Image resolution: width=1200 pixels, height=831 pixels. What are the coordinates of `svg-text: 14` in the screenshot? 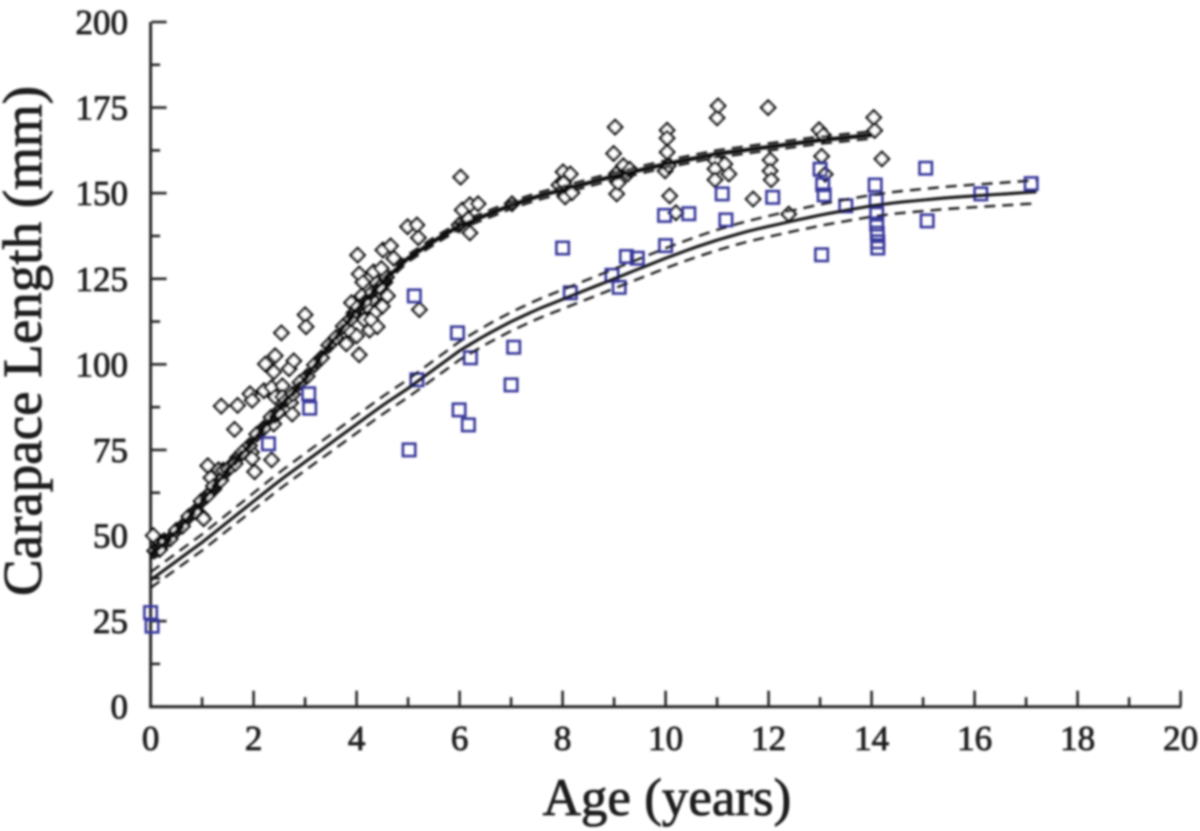 It's located at (871, 738).